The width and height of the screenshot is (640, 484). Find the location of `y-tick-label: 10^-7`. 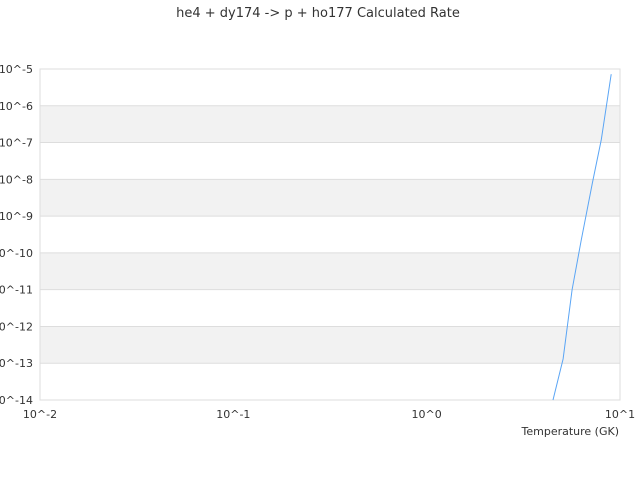

y-tick-label: 10^-7 is located at coordinates (16, 143).